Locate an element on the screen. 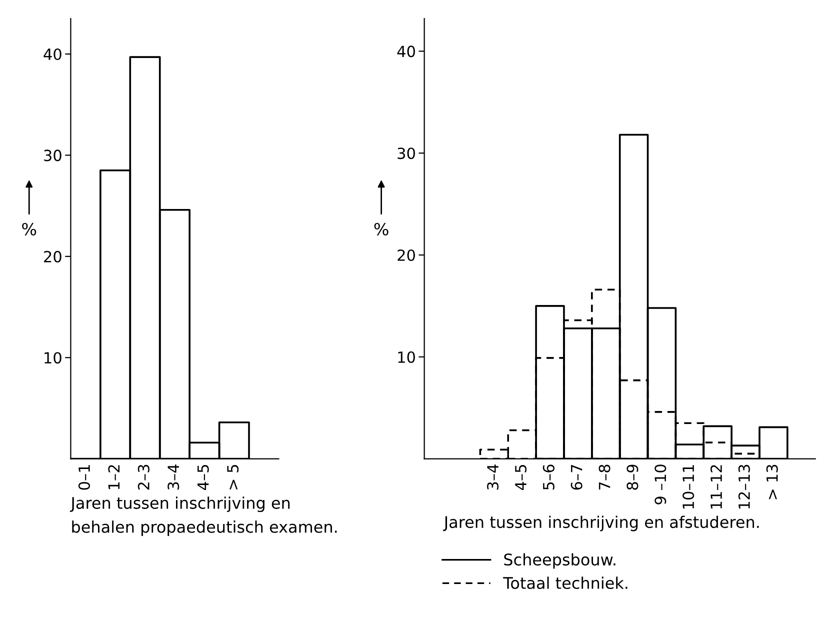 The height and width of the screenshot is (620, 832). x-tick-label: 10–11 is located at coordinates (688, 487).